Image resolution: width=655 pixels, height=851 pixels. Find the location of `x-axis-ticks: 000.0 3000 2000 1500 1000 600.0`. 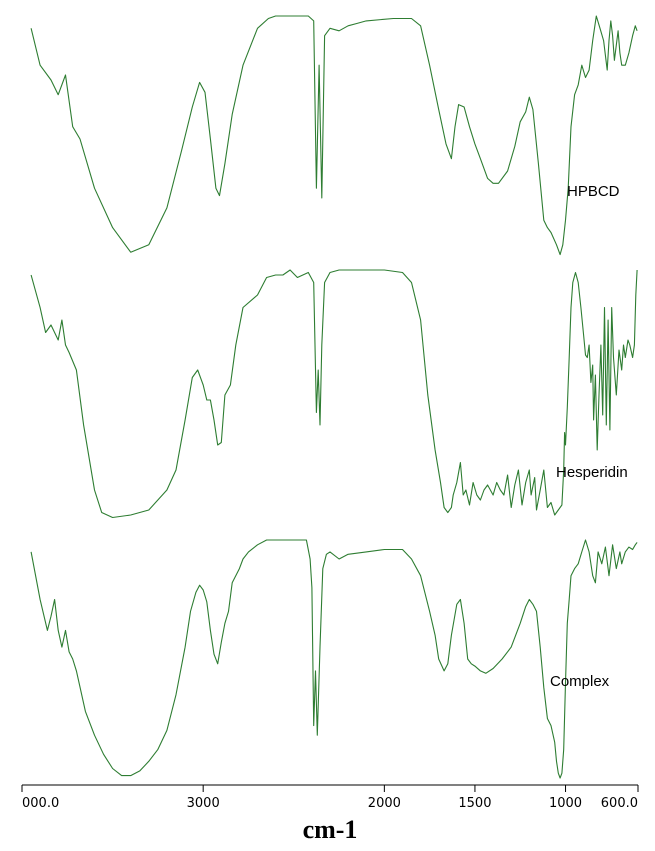

x-axis-ticks: 000.0 3000 2000 1500 1000 600.0 is located at coordinates (330, 798).